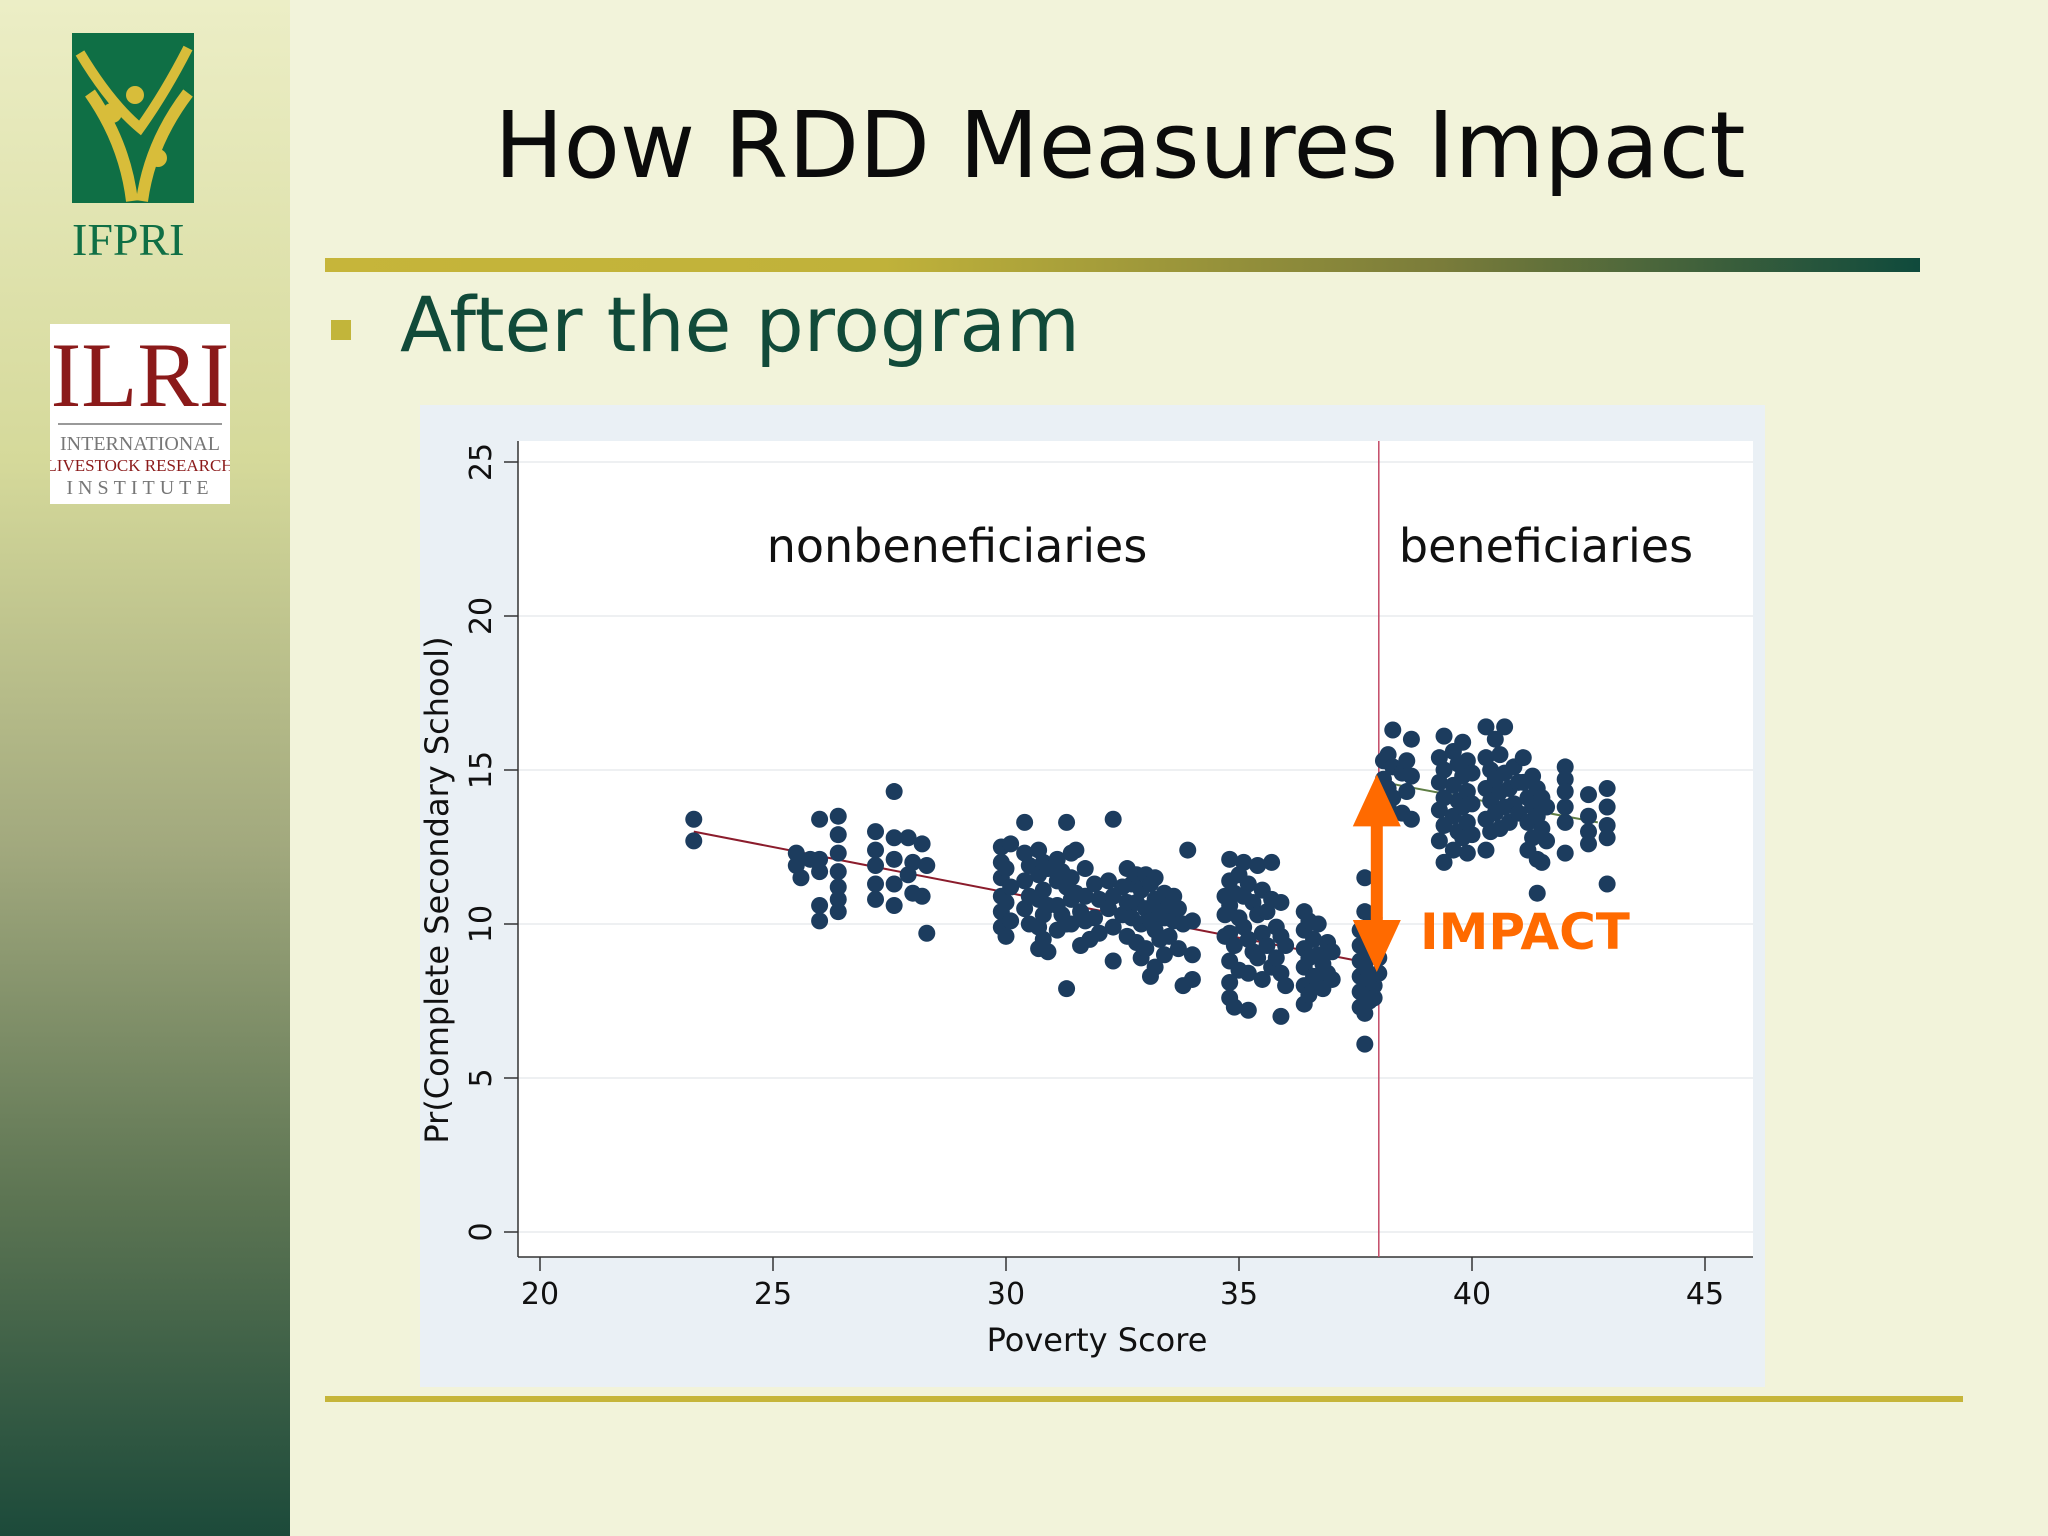 Image resolution: width=2048 pixels, height=1536 pixels. I want to click on y-tick-label: 10, so click(481, 924).